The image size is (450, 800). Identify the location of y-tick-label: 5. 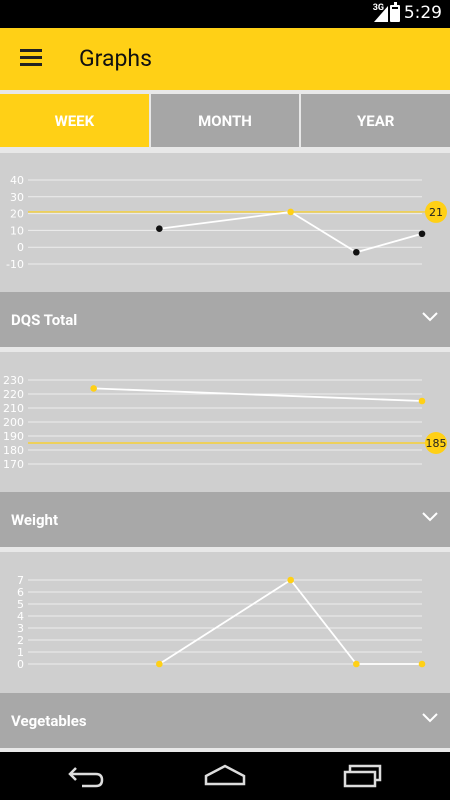
(20, 604).